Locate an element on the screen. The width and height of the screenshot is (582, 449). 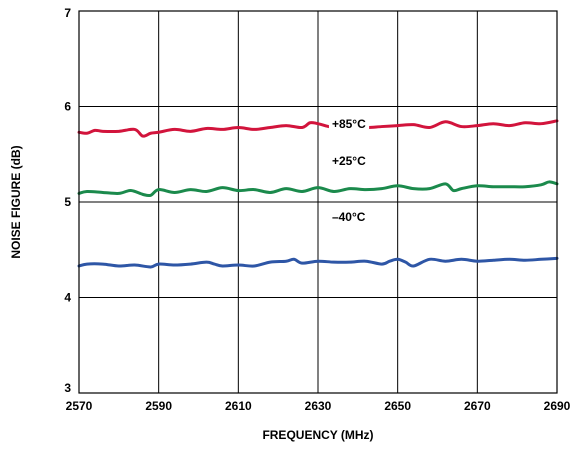
y-tick-label: 4 is located at coordinates (67, 298).